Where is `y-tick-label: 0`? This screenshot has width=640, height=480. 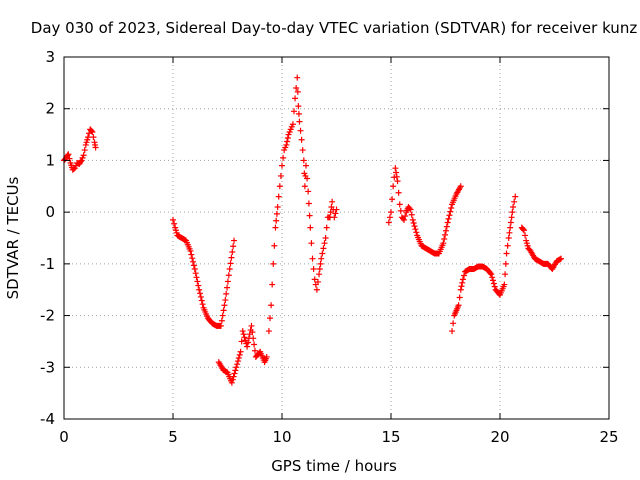
y-tick-label: 0 is located at coordinates (50, 212).